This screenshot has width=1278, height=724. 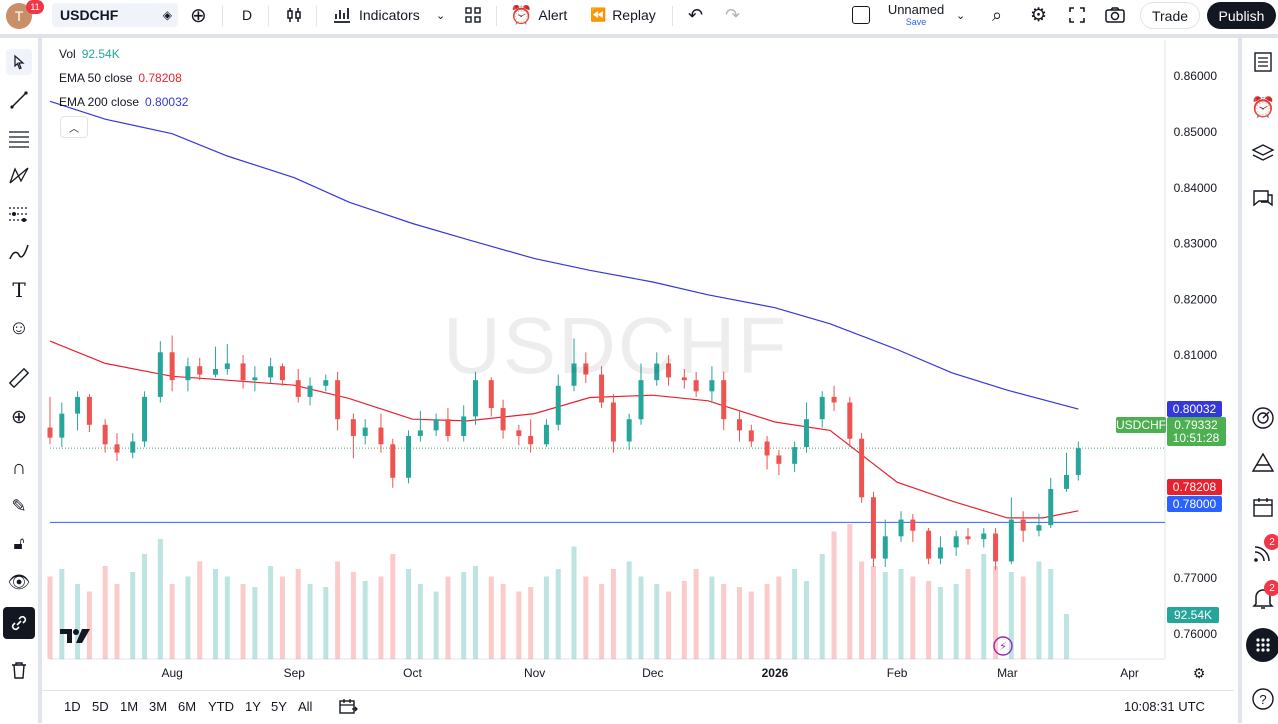 What do you see at coordinates (19, 100) in the screenshot?
I see `trendline-icon` at bounding box center [19, 100].